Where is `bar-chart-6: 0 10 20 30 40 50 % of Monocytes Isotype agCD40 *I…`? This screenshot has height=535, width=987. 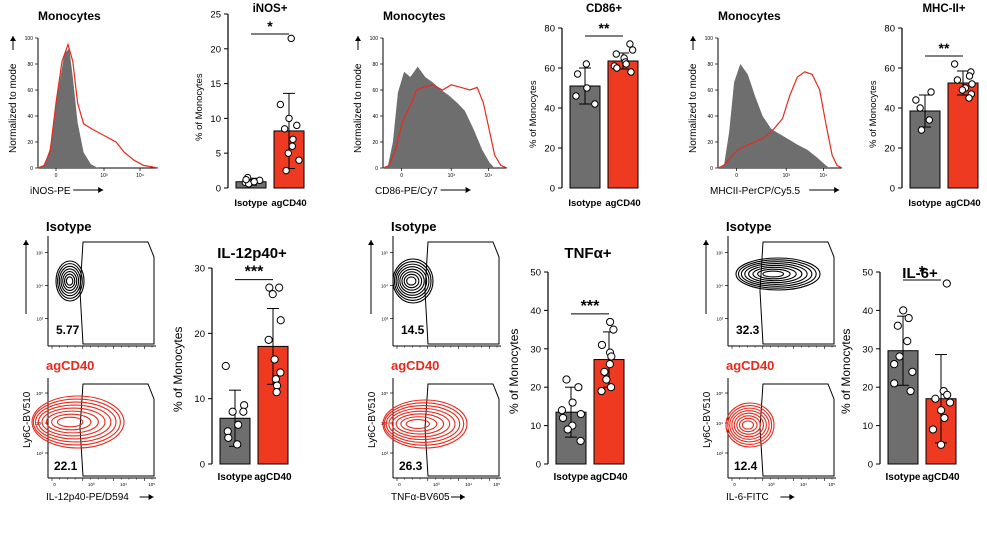 bar-chart-6: 0 10 20 30 40 50 % of Monocytes Isotype agCD40 *I… is located at coordinates (899, 373).